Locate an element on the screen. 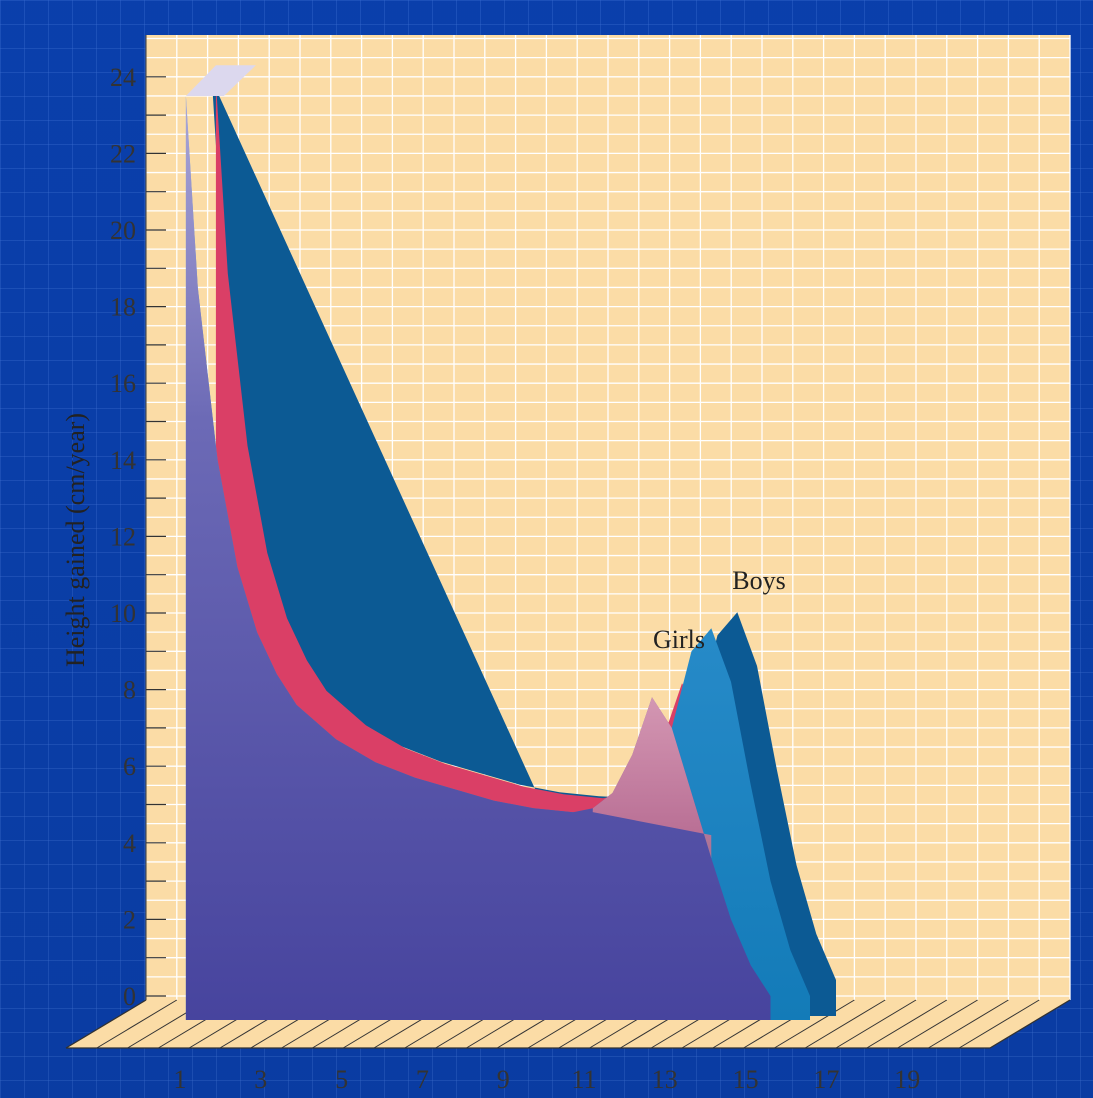  y-tick-label: 18 is located at coordinates (123, 307).